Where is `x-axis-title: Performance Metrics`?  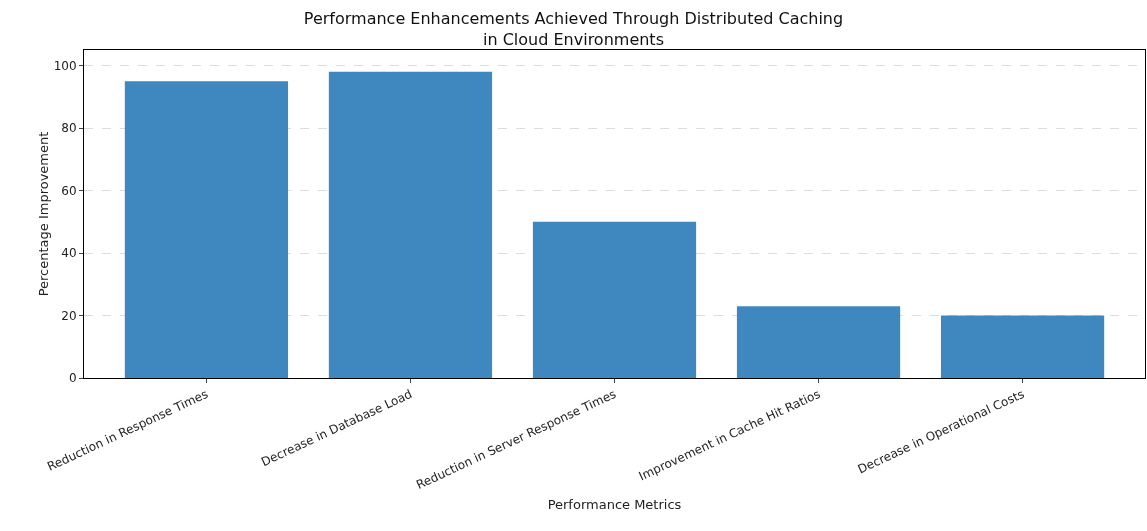
x-axis-title: Performance Metrics is located at coordinates (614, 504).